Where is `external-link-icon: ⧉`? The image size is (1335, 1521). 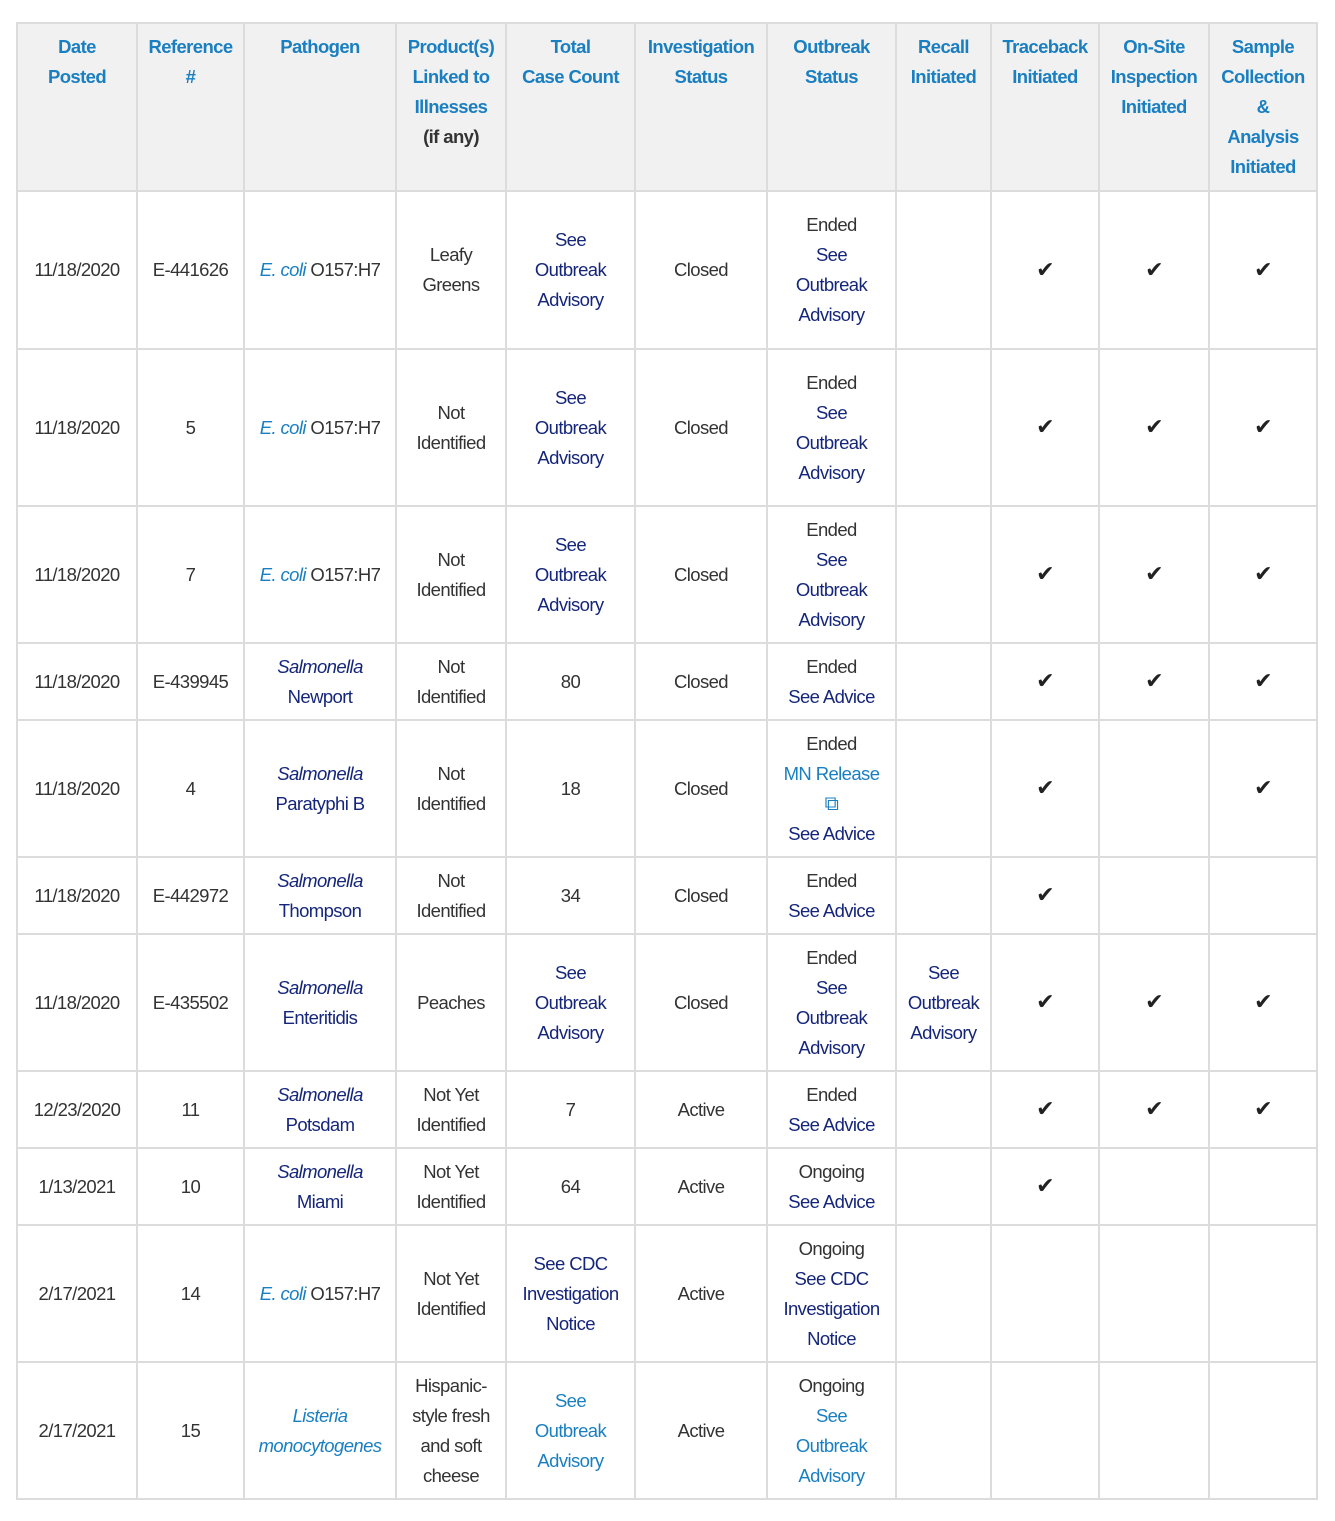
external-link-icon: ⧉ is located at coordinates (831, 803).